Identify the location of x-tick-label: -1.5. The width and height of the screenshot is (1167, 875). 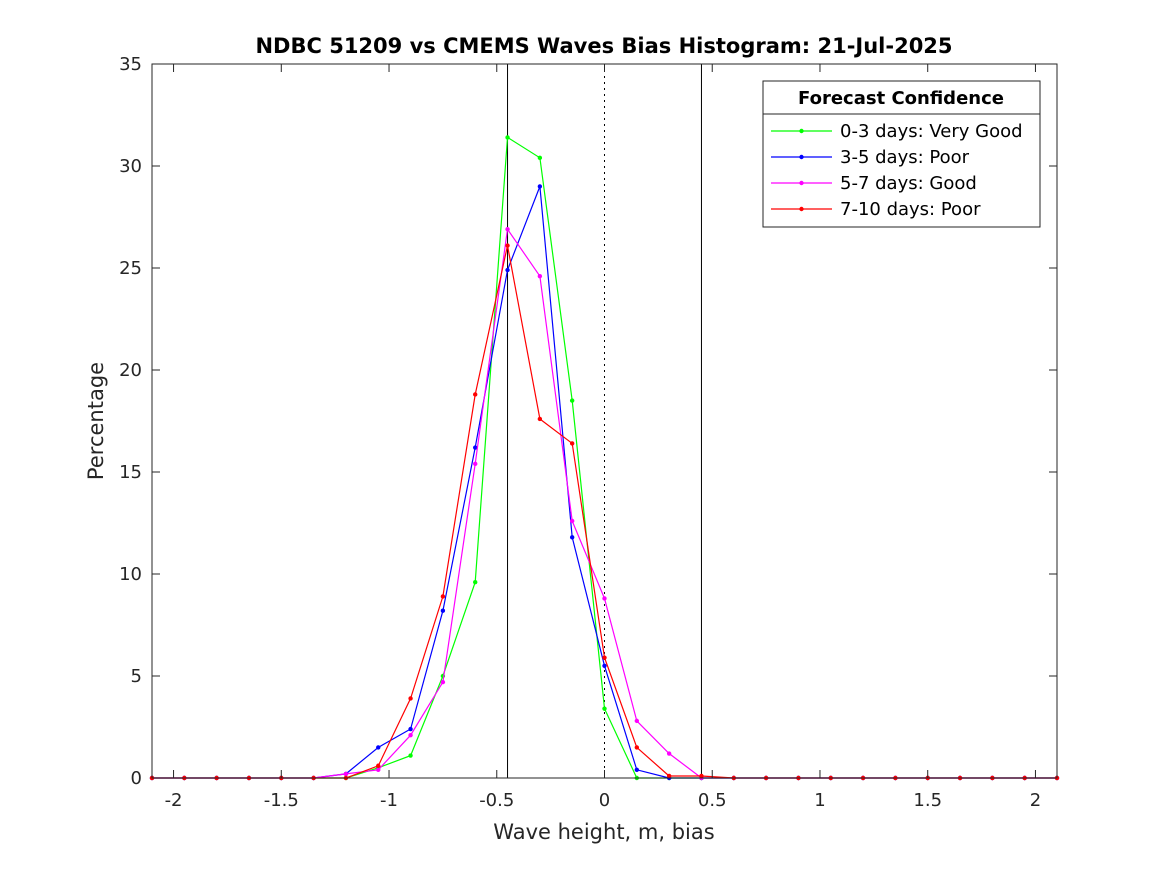
(281, 800).